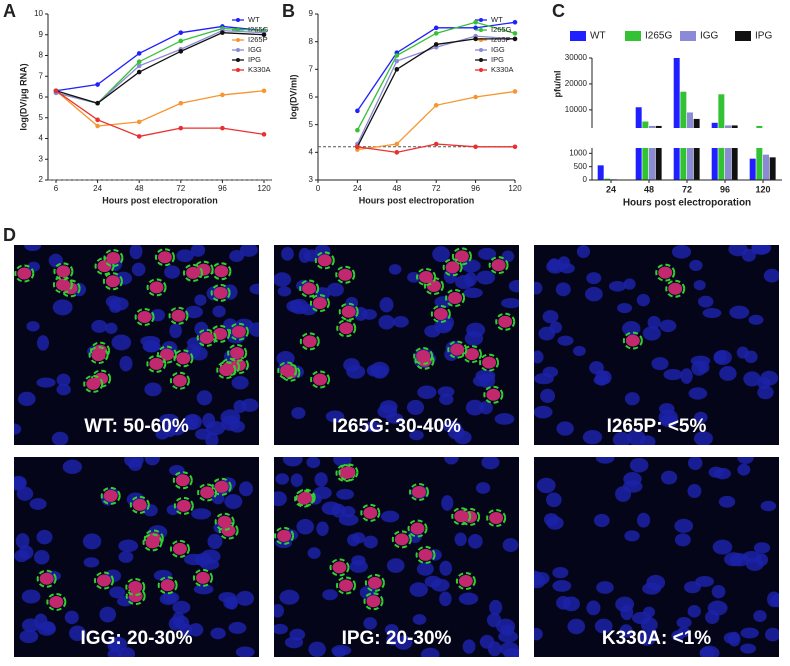  What do you see at coordinates (293, 97) in the screenshot?
I see `y-axis-title: log(DV/ml)` at bounding box center [293, 97].